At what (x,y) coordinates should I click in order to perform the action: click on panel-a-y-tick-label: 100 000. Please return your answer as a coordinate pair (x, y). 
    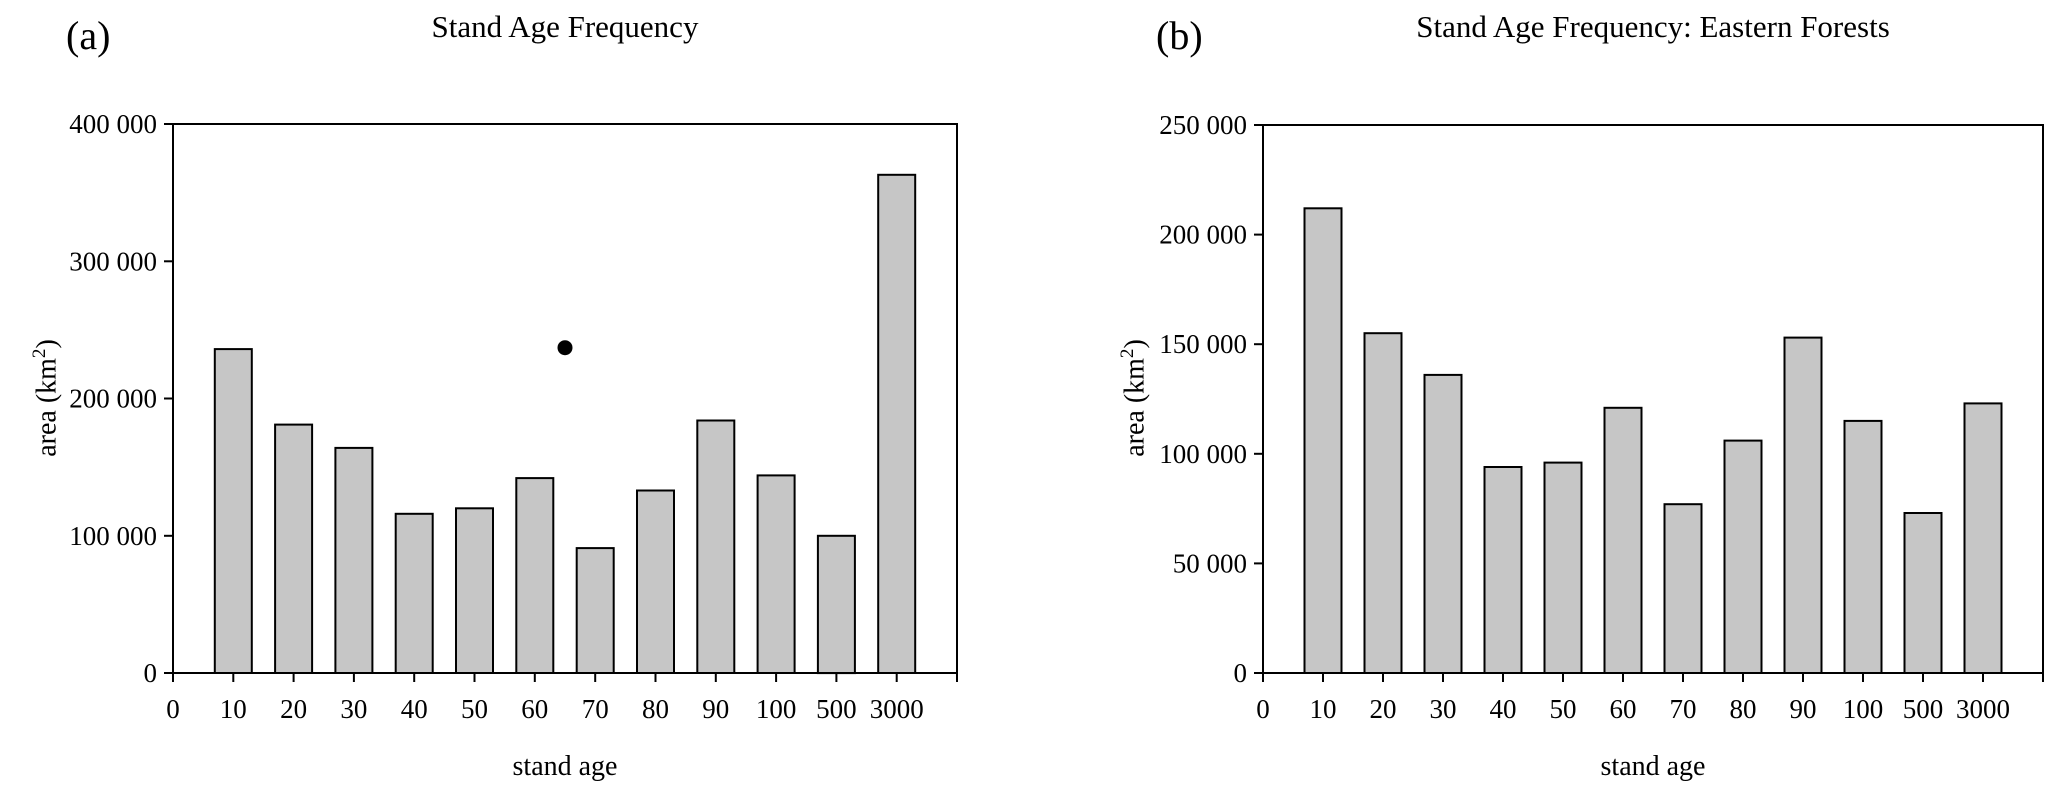
    Looking at the image, I should click on (113, 536).